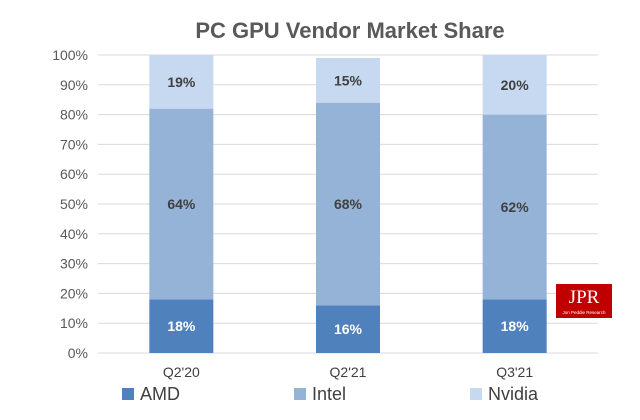  I want to click on y-tick-label: 90%, so click(74, 85).